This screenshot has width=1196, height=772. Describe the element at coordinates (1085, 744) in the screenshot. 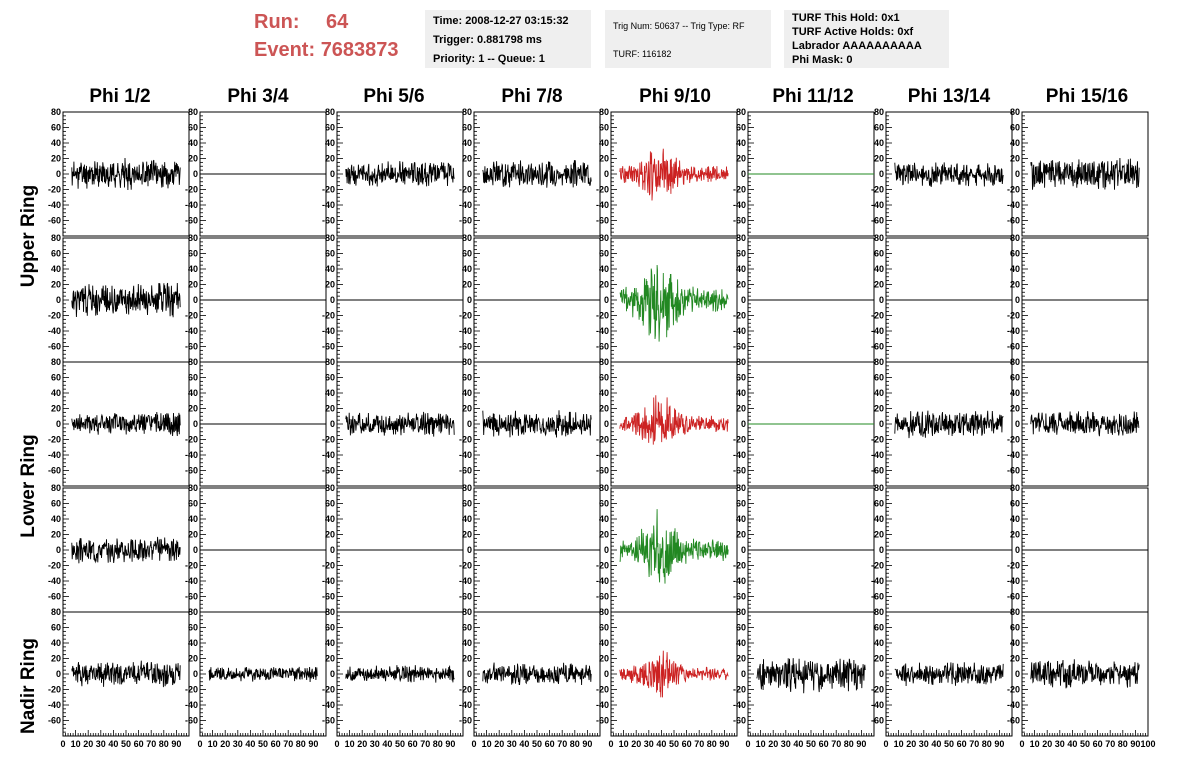

I see `x-tick-label: 50` at that location.